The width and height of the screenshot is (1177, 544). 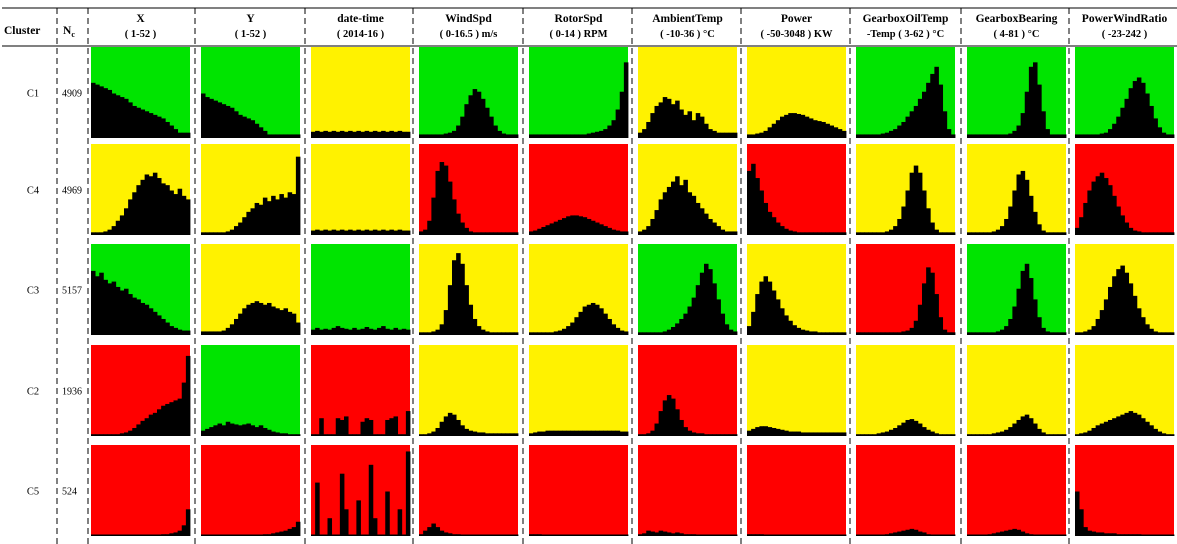 What do you see at coordinates (796, 490) in the screenshot?
I see `cell-background` at bounding box center [796, 490].